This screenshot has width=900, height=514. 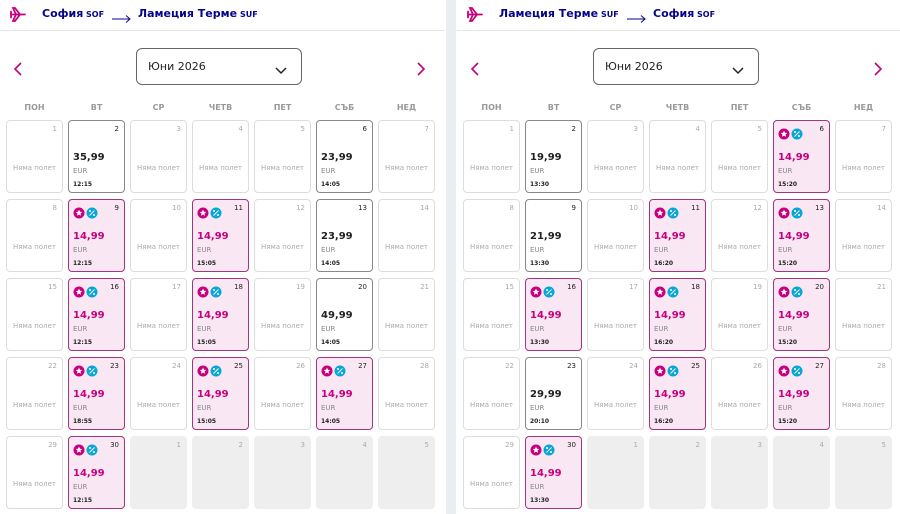 I want to click on day-cell: 20 14,99 EUR 15:20, so click(x=801, y=314).